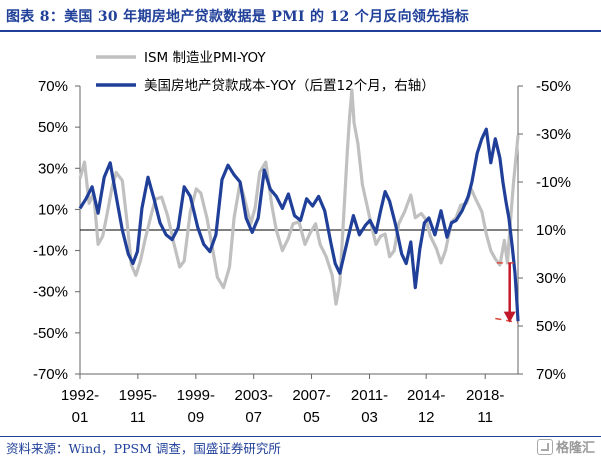 The width and height of the screenshot is (601, 463). Describe the element at coordinates (553, 86) in the screenshot. I see `right-axis-tick-label: -50%` at that location.